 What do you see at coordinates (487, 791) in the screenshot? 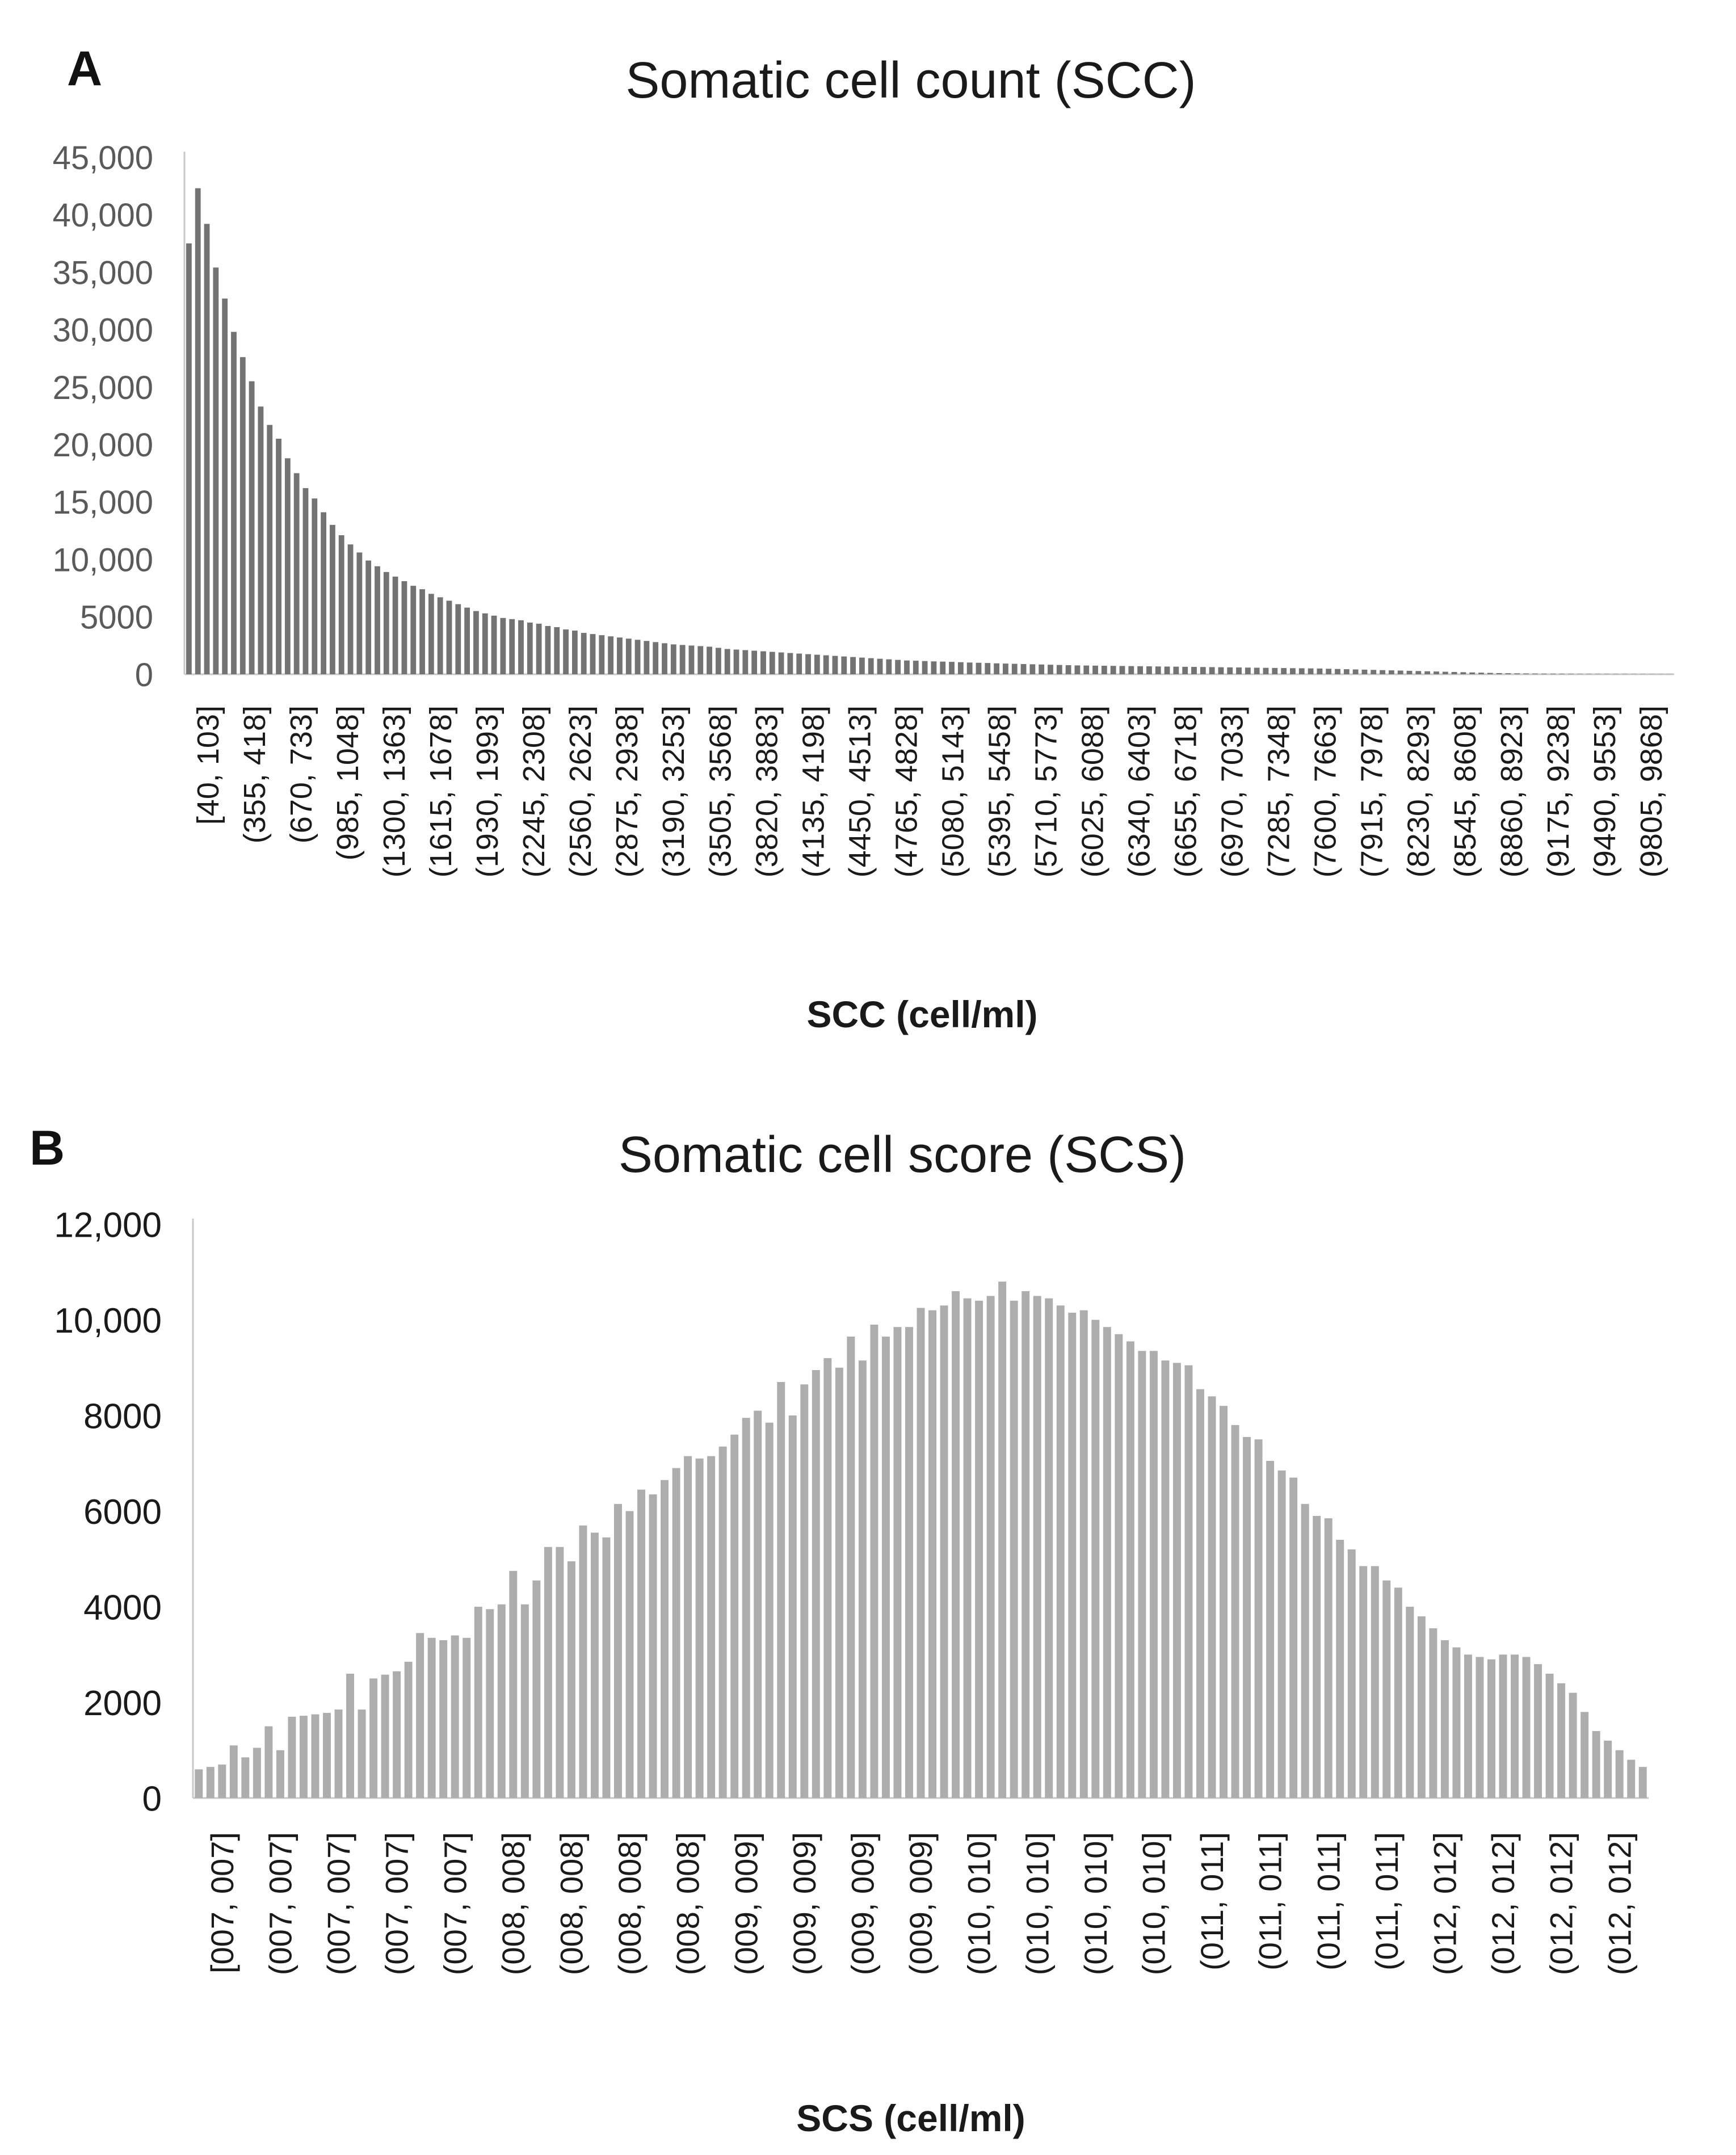
I see `x-tick-label: (1930, 1993]` at bounding box center [487, 791].